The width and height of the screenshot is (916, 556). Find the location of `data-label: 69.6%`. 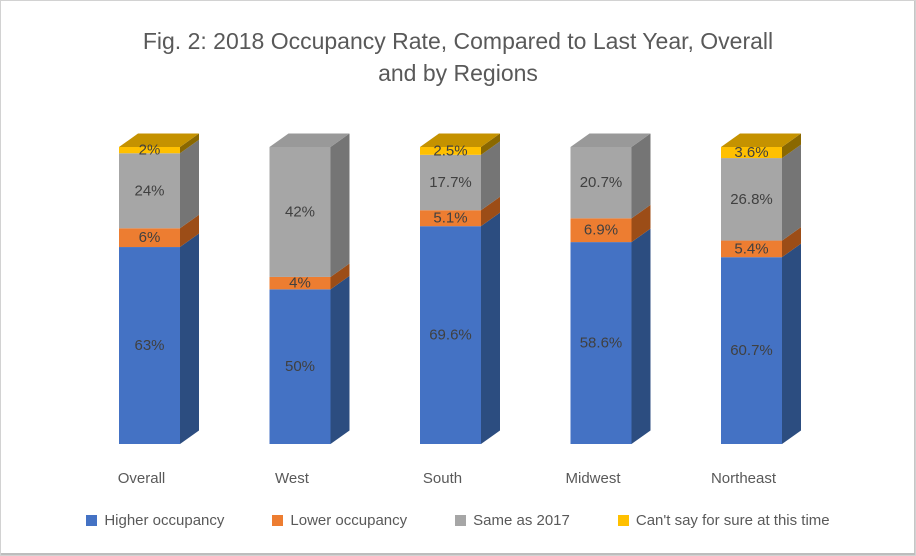

data-label: 69.6% is located at coordinates (450, 335).